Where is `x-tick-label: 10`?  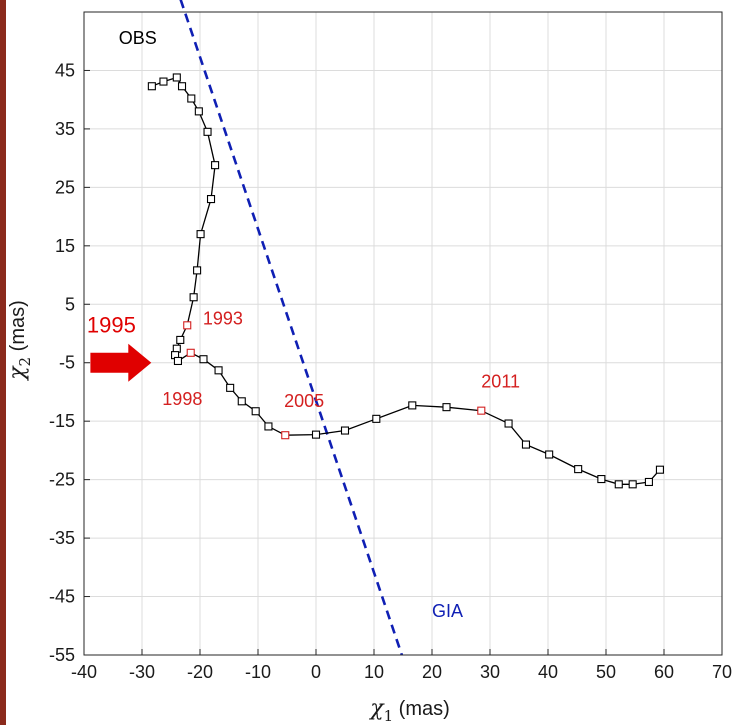
x-tick-label: 10 is located at coordinates (374, 672).